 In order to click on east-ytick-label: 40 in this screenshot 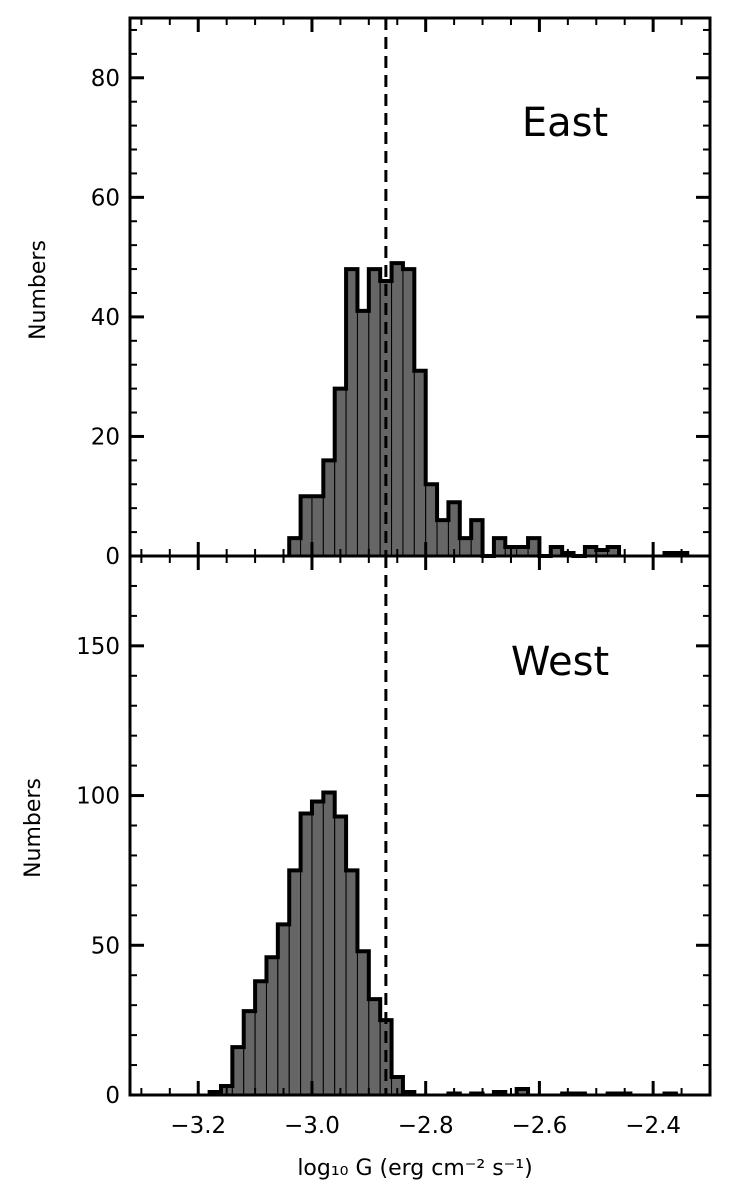, I will do `click(105, 318)`.